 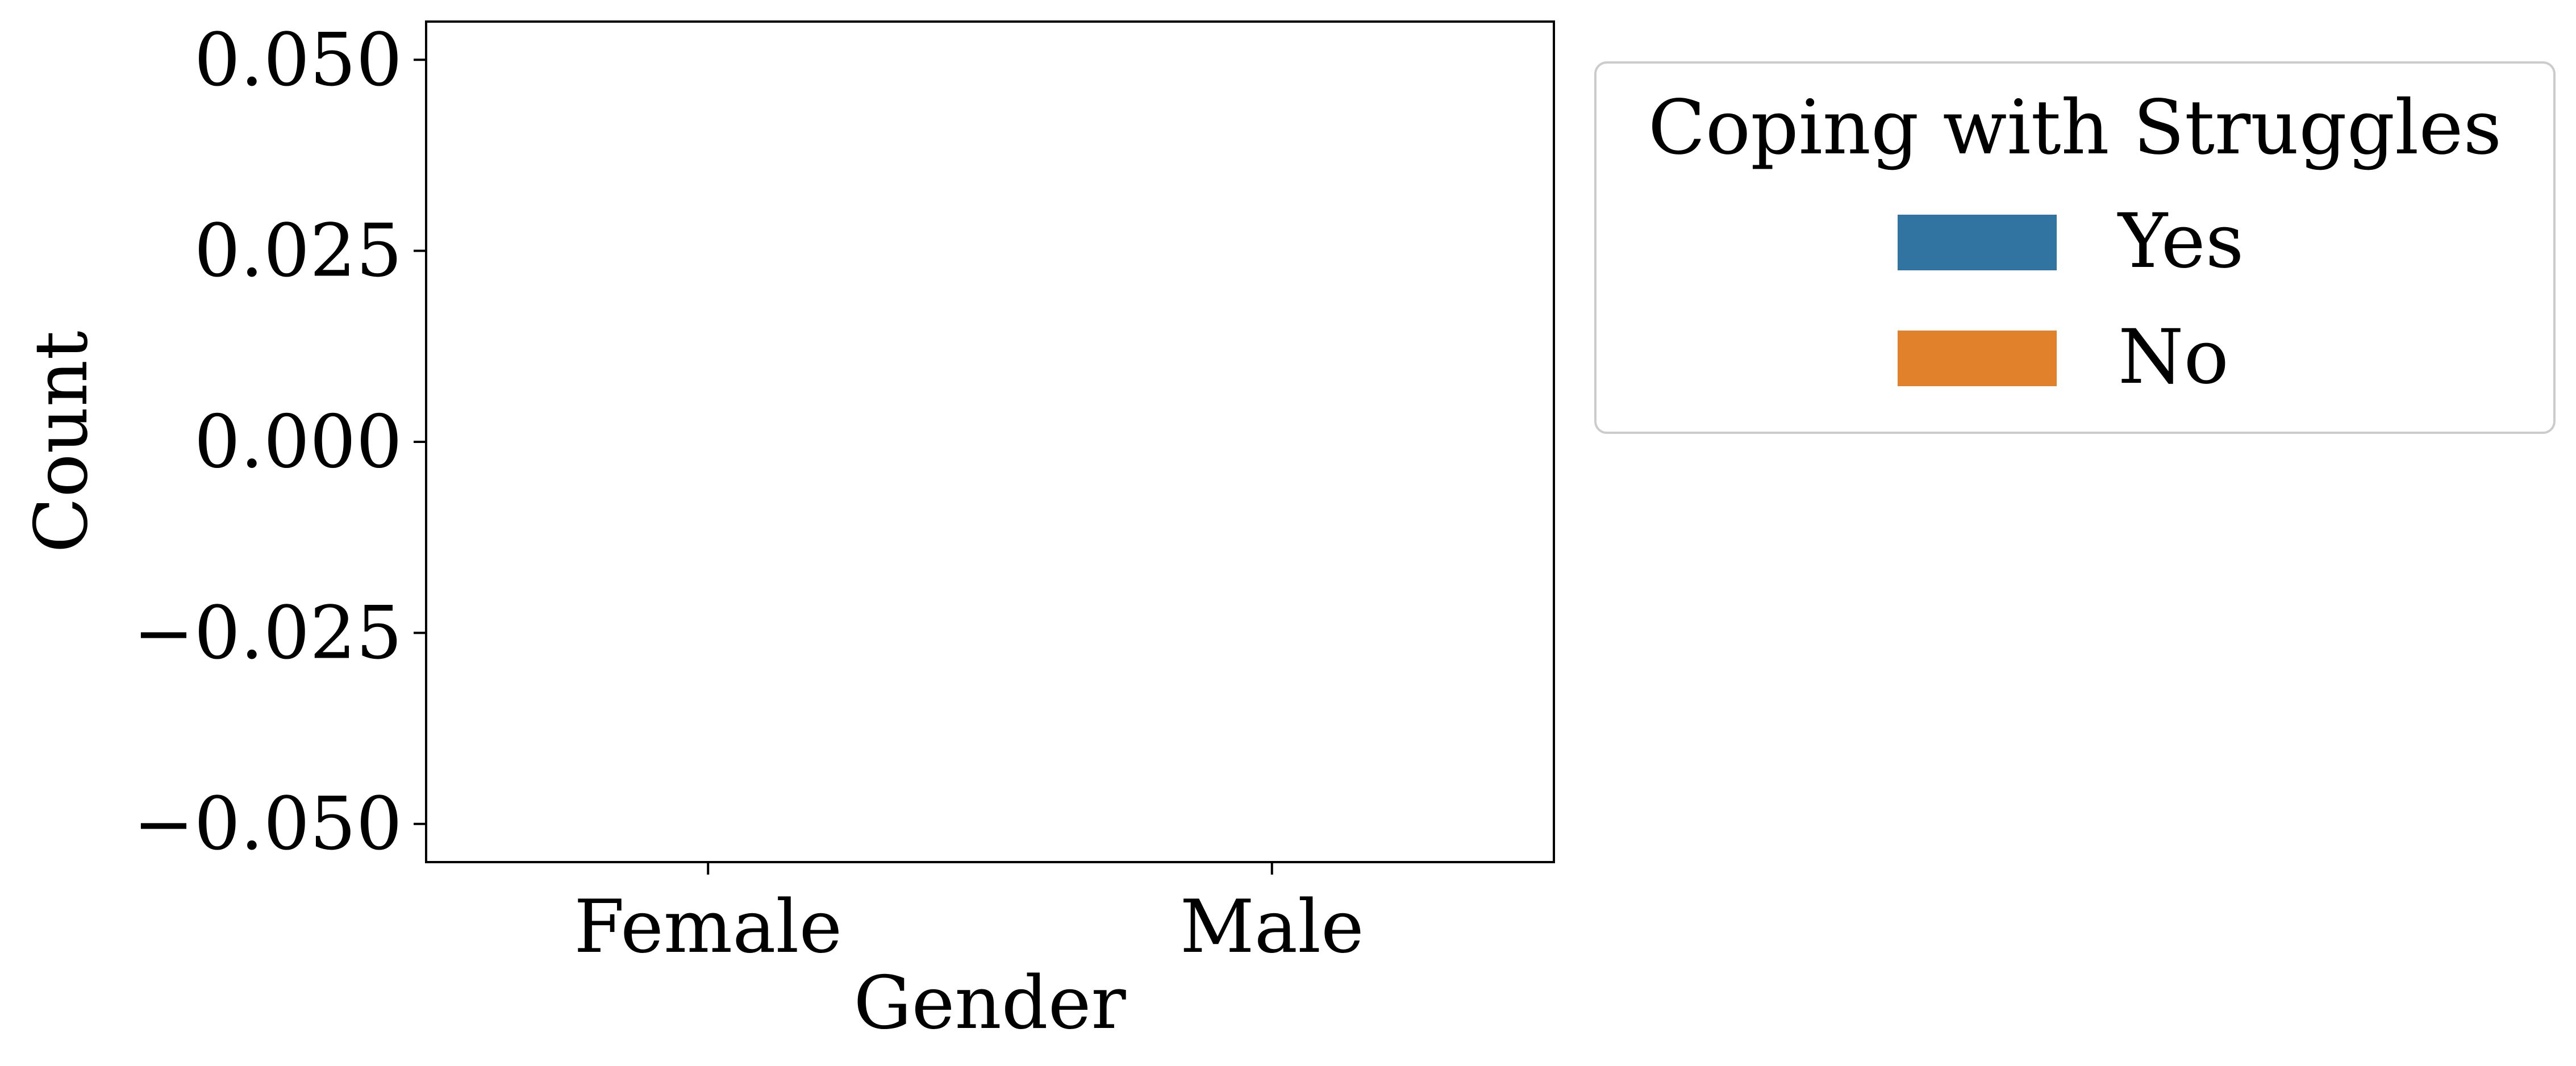 What do you see at coordinates (298, 251) in the screenshot?
I see `y-tick-label: 0.025` at bounding box center [298, 251].